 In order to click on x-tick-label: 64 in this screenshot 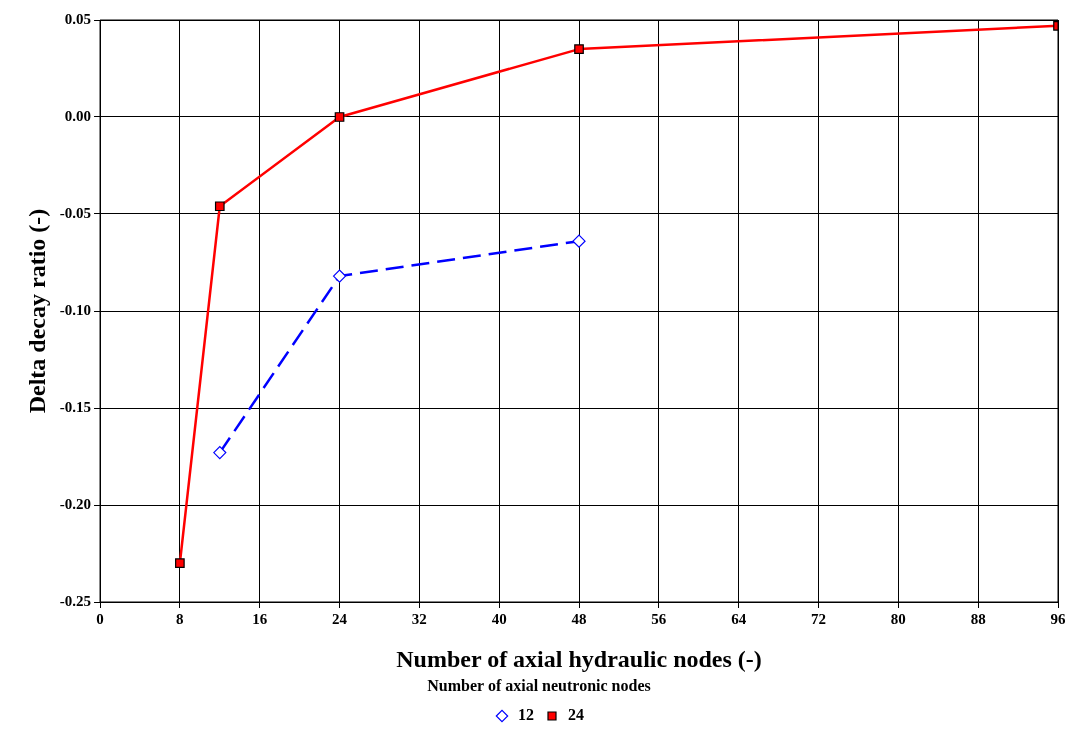, I will do `click(739, 618)`.